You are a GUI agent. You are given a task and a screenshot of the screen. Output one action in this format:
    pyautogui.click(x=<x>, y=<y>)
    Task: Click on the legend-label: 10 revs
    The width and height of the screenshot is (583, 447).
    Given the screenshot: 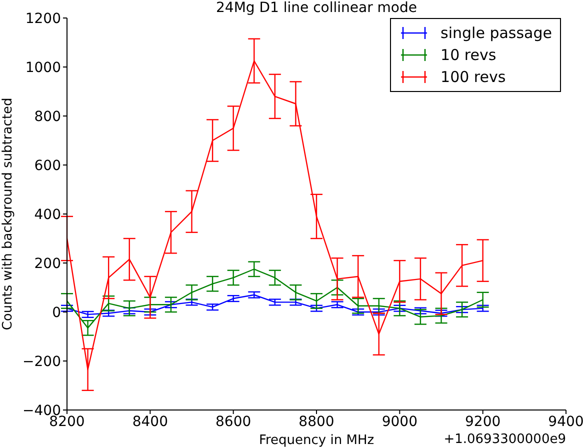 What is the action you would take?
    pyautogui.click(x=468, y=55)
    